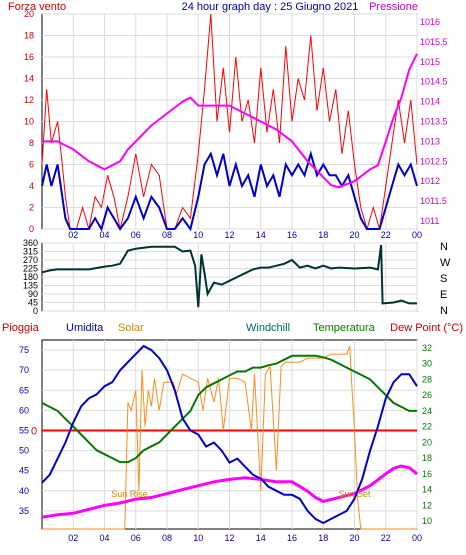 This screenshot has height=555, width=466. Describe the element at coordinates (268, 328) in the screenshot. I see `windchill-label: Windchill` at that location.